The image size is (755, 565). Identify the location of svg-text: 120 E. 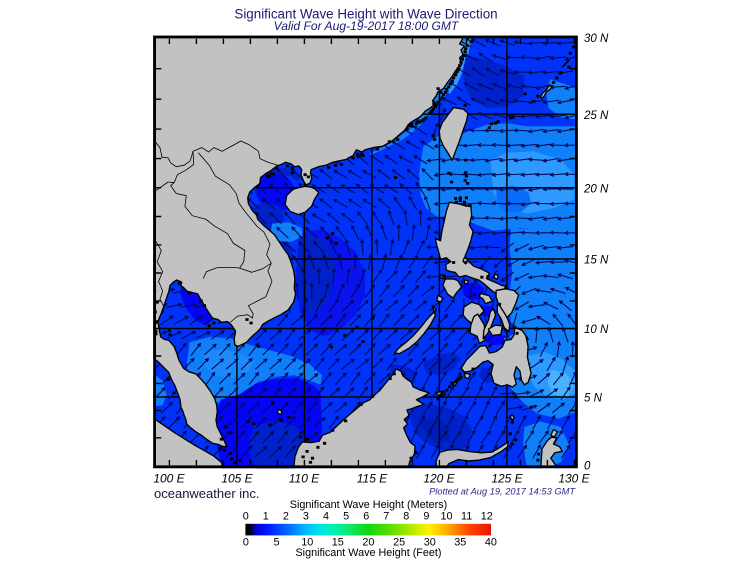
(439, 479).